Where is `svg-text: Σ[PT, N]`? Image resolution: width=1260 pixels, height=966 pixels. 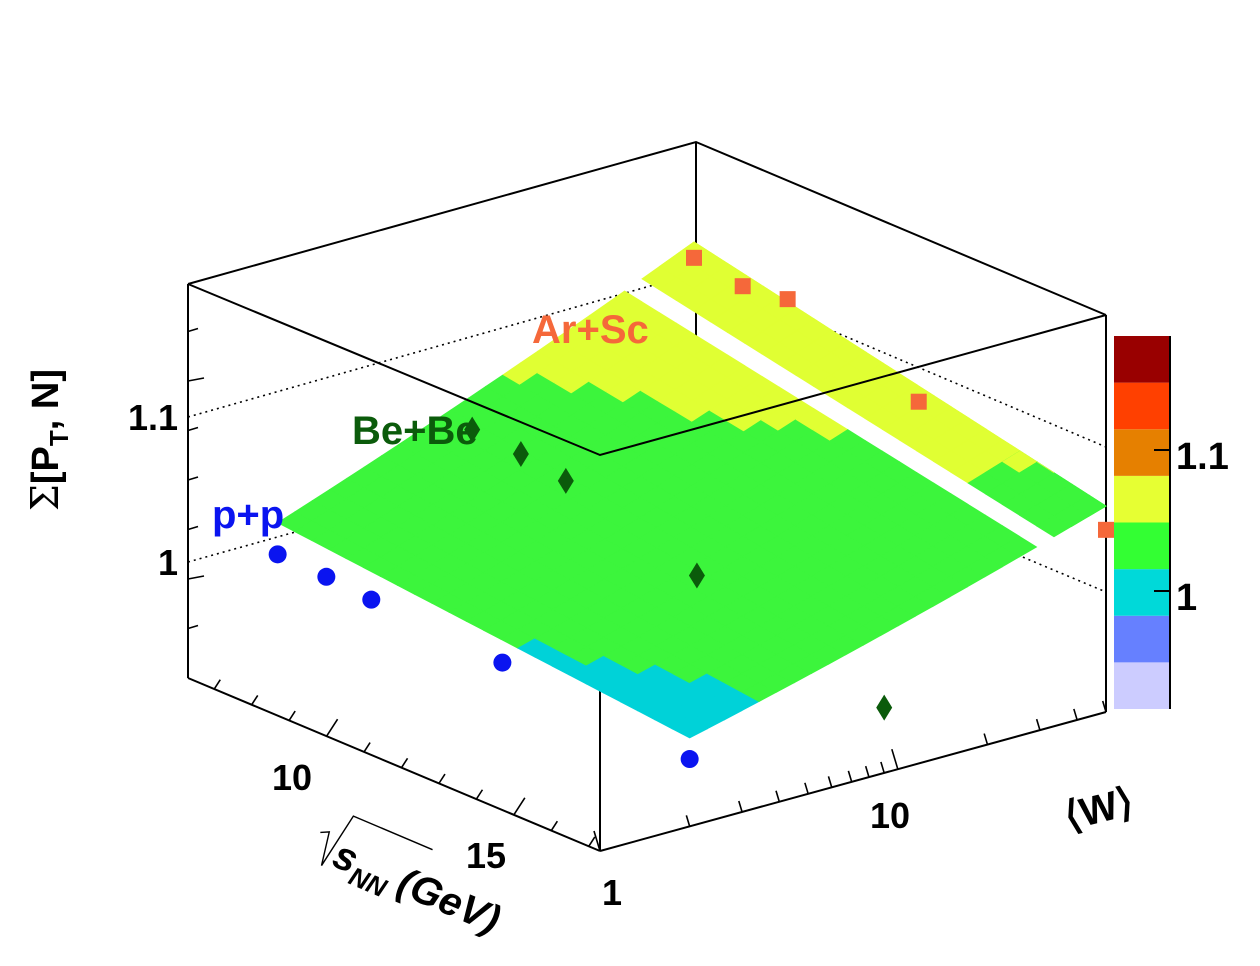
svg-text: Σ[PT, N] is located at coordinates (48, 440).